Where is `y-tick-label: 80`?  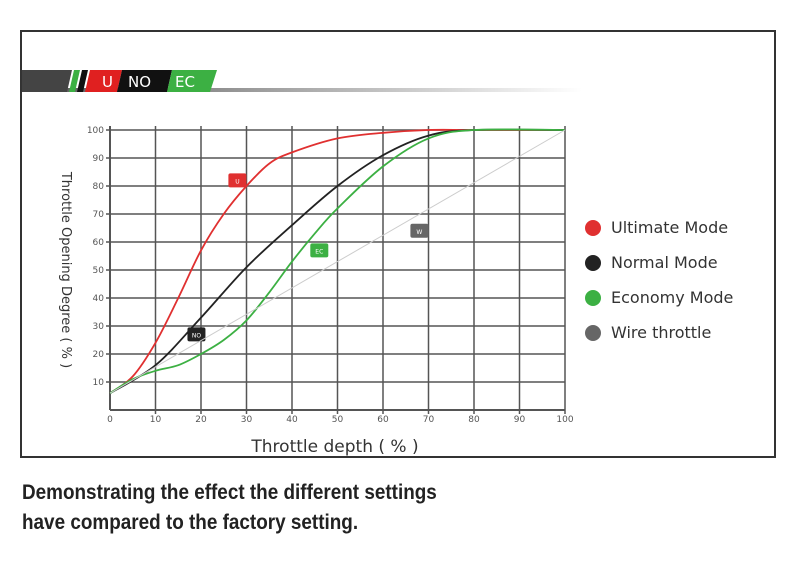
y-tick-label: 80 is located at coordinates (99, 187).